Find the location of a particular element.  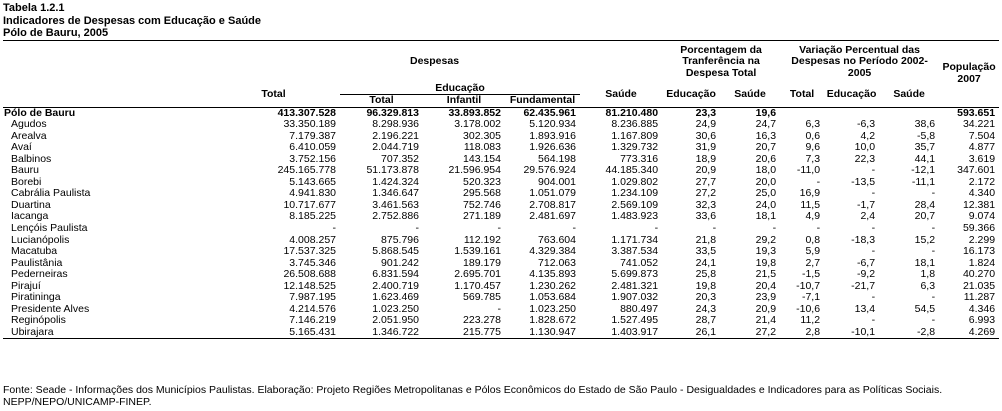

cell-var-saude: -11,1 is located at coordinates (923, 181).